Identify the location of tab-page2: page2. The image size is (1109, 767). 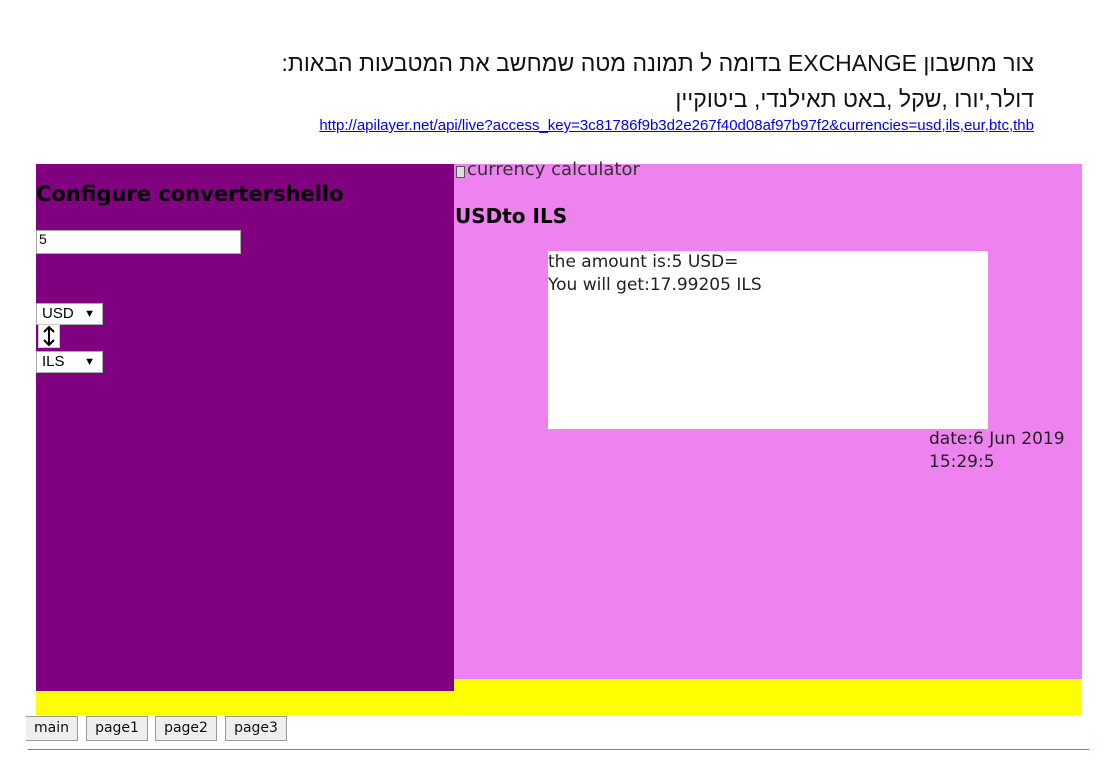
(186, 728).